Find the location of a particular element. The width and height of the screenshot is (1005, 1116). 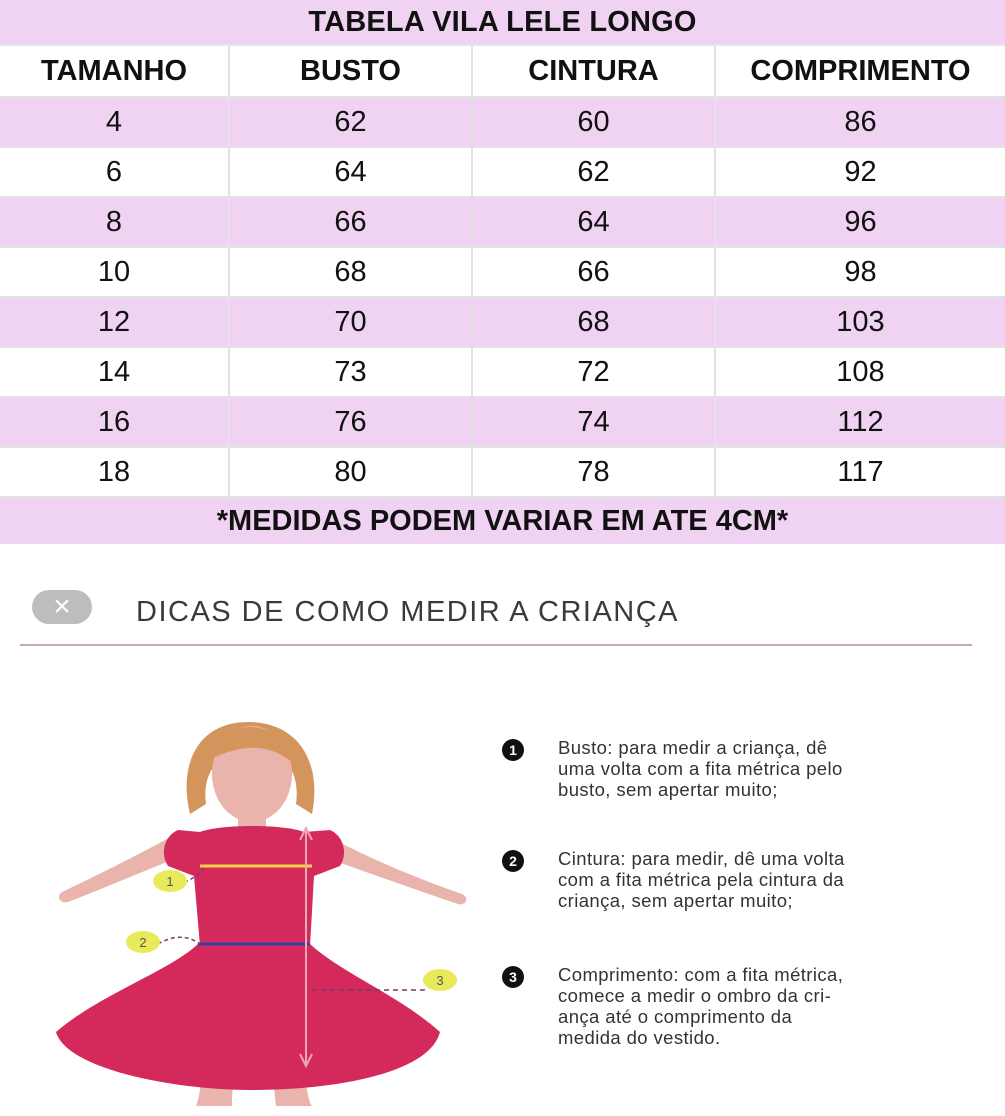

length-arrow-head-top is located at coordinates (306, 833).